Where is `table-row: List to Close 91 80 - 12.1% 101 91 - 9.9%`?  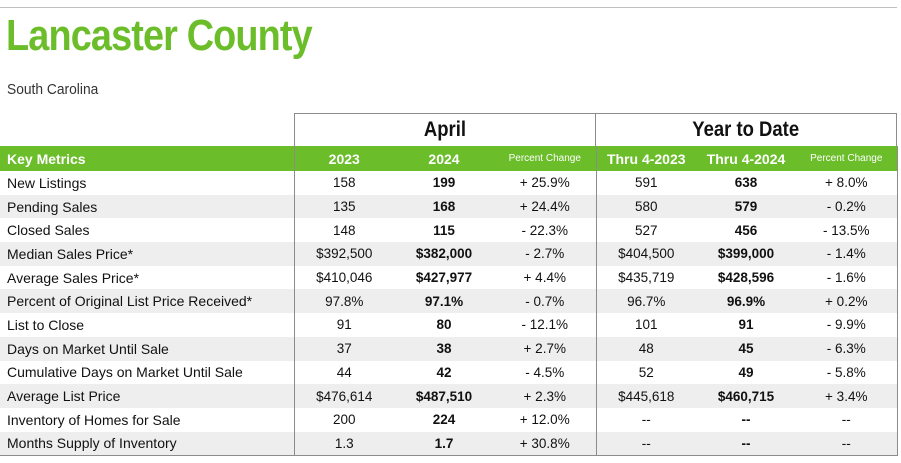
table-row: List to Close 91 80 - 12.1% 101 91 - 9.9% is located at coordinates (449, 325).